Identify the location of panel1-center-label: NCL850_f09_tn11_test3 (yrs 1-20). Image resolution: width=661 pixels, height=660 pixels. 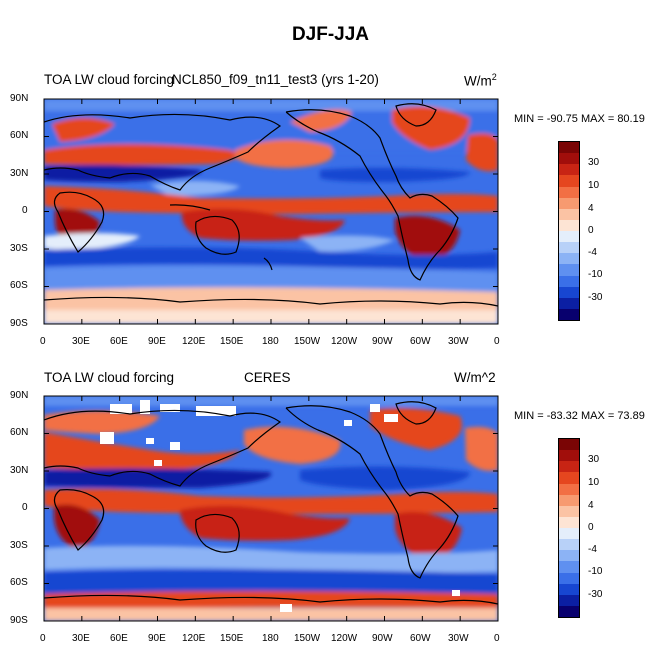
(275, 79).